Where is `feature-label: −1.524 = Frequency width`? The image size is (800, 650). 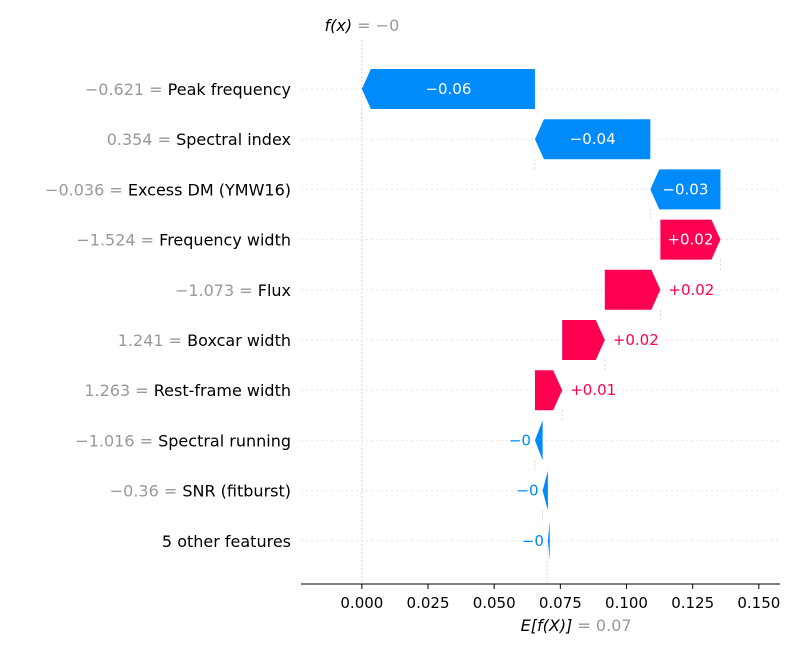
feature-label: −1.524 = Frequency width is located at coordinates (183, 239).